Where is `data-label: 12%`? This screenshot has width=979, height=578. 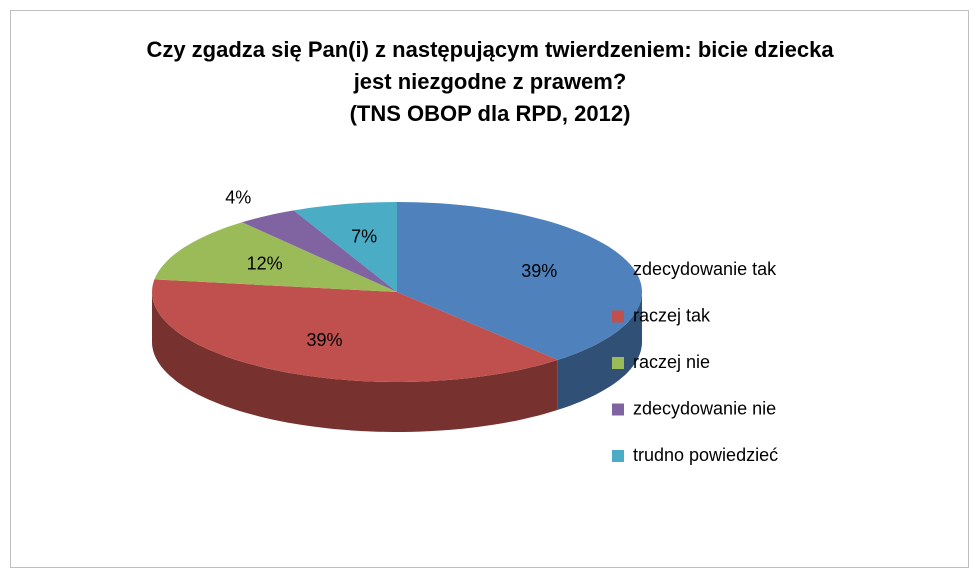 data-label: 12% is located at coordinates (265, 263).